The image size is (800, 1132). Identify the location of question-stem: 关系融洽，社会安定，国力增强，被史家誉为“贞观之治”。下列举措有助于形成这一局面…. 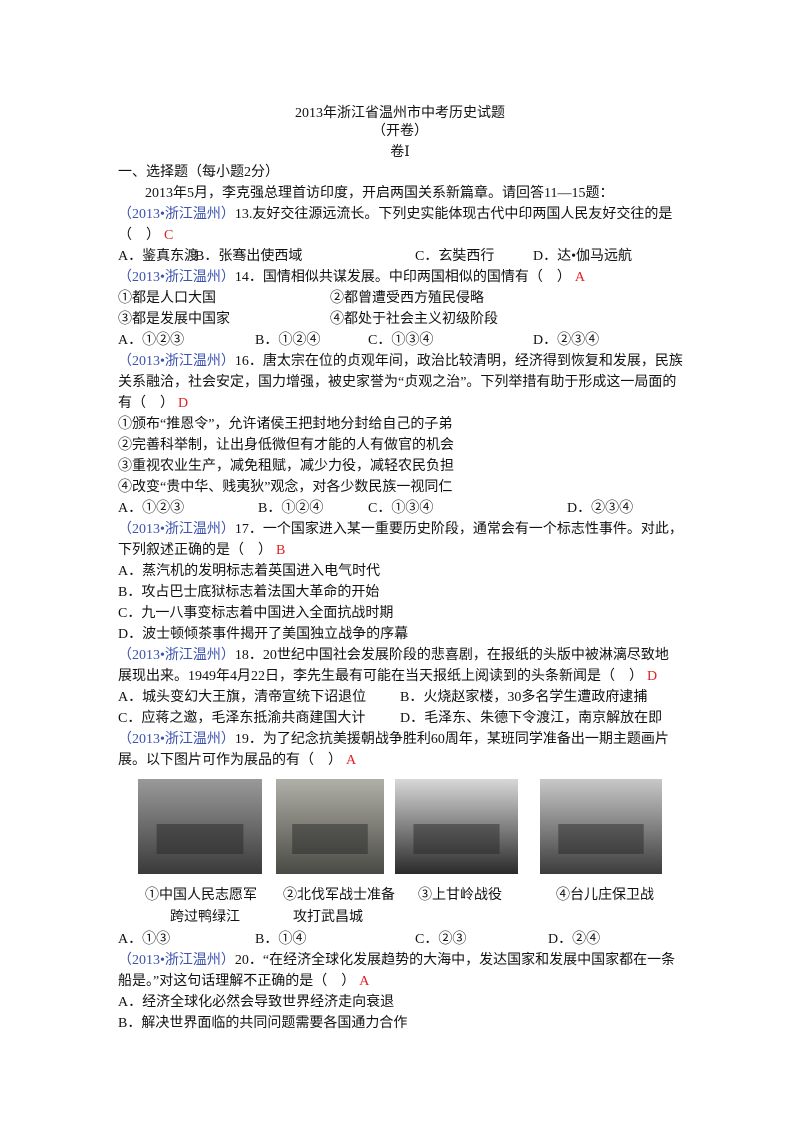
(397, 382).